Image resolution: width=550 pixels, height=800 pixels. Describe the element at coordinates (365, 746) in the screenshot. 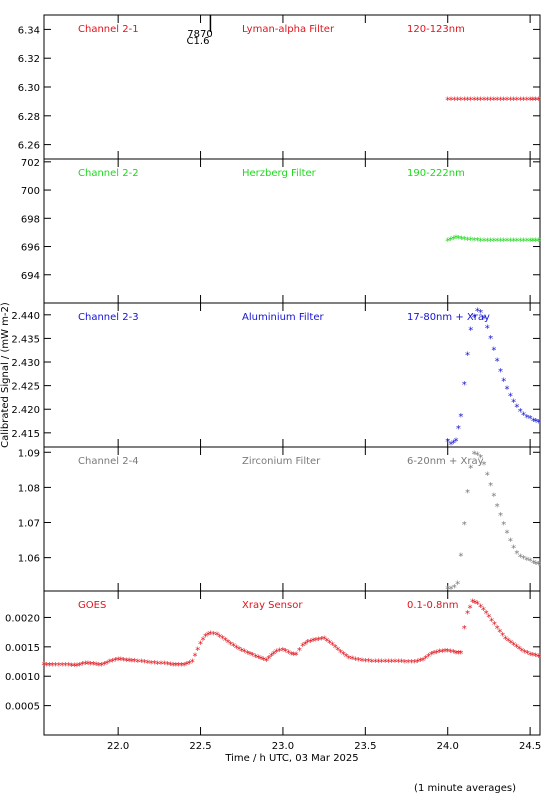

I see `x-tick-label: 23.5` at that location.